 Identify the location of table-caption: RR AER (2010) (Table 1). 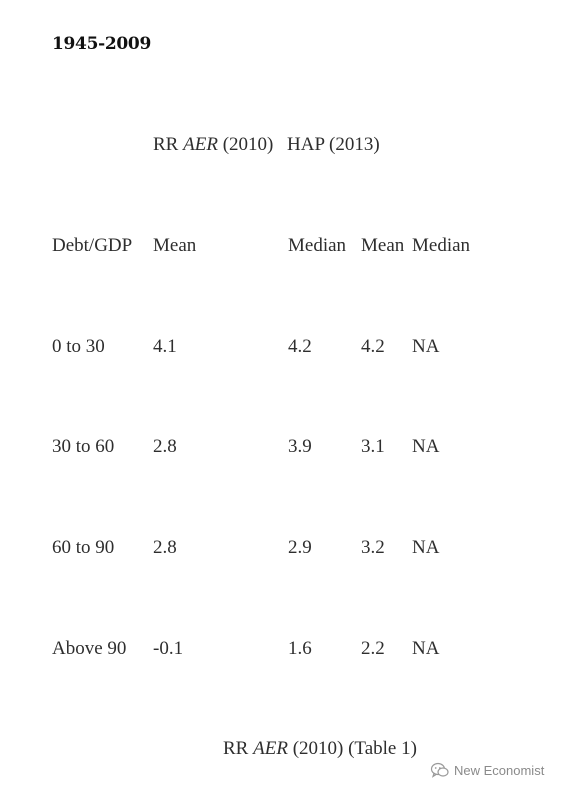
(320, 749).